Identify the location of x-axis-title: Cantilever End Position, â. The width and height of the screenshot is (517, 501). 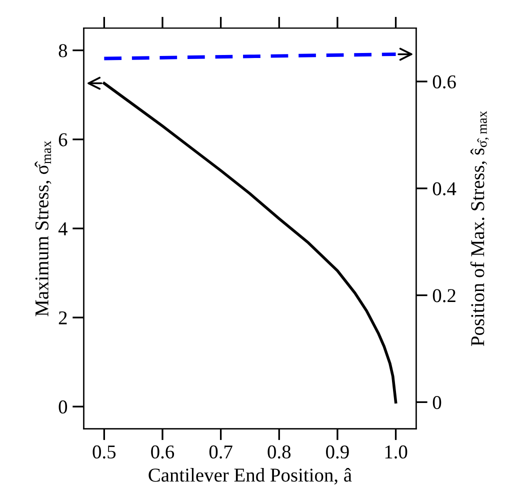
(250, 476).